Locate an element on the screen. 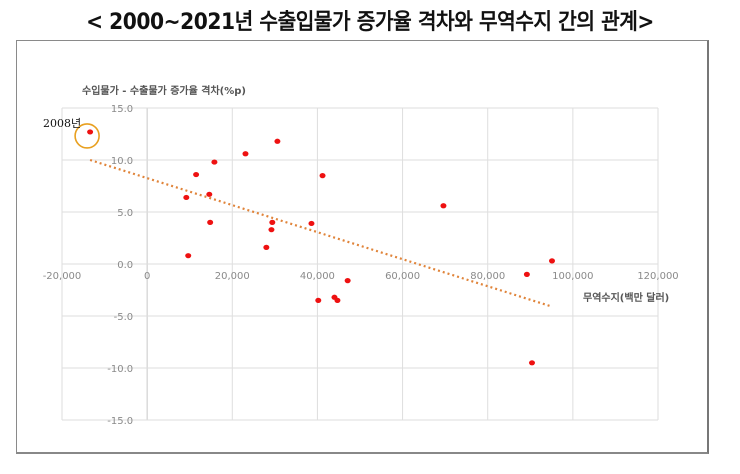  x-tick-label: 80,000 is located at coordinates (487, 276).